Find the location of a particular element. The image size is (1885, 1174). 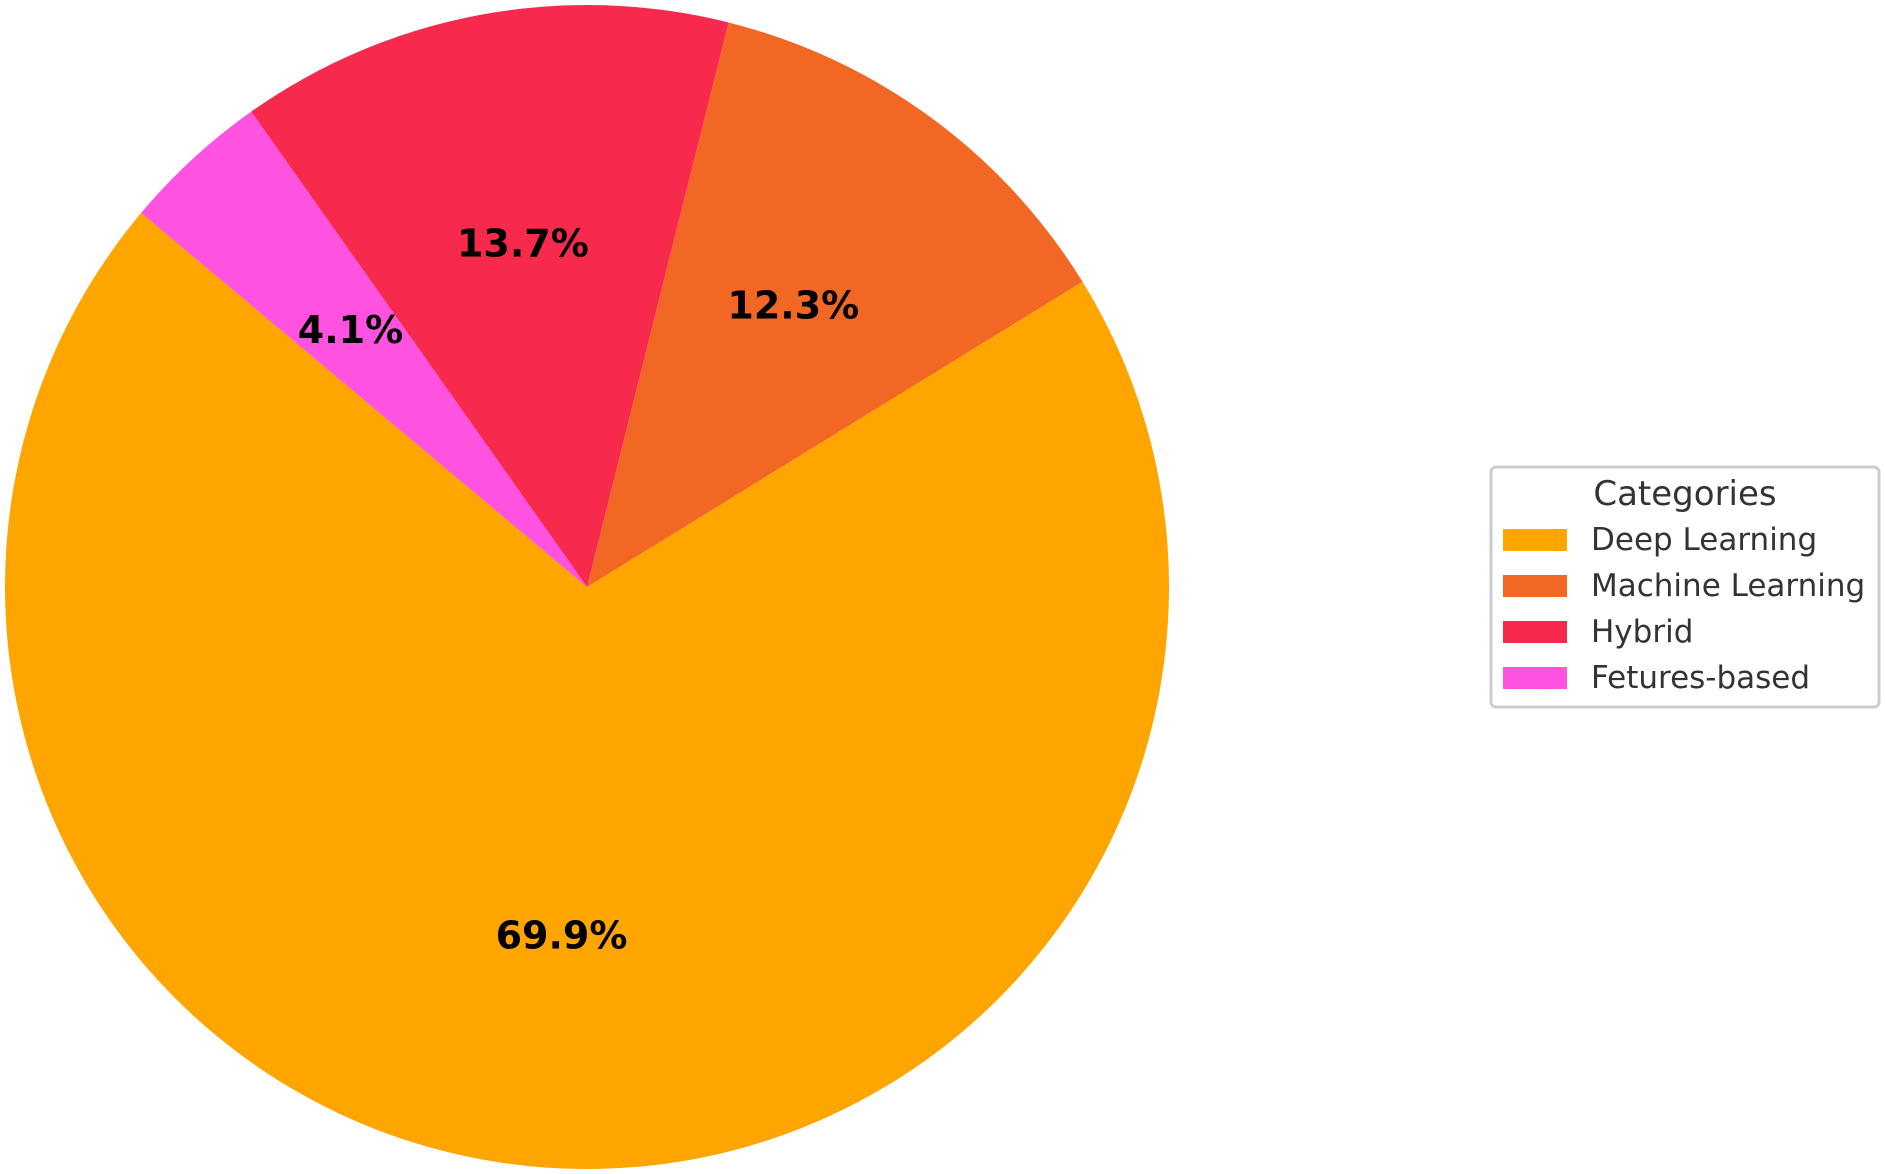

legend-title: Categories is located at coordinates (1684, 494).